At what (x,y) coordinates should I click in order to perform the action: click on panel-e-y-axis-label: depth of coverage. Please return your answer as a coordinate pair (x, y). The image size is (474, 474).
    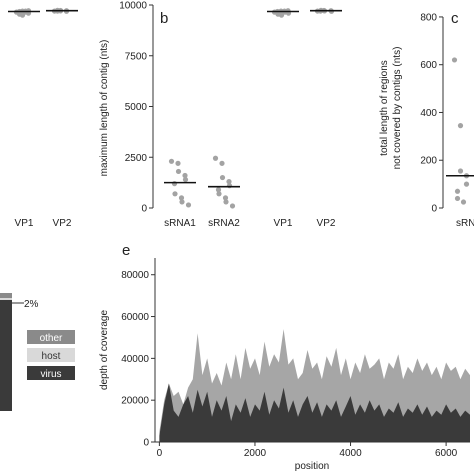
    Looking at the image, I should click on (104, 350).